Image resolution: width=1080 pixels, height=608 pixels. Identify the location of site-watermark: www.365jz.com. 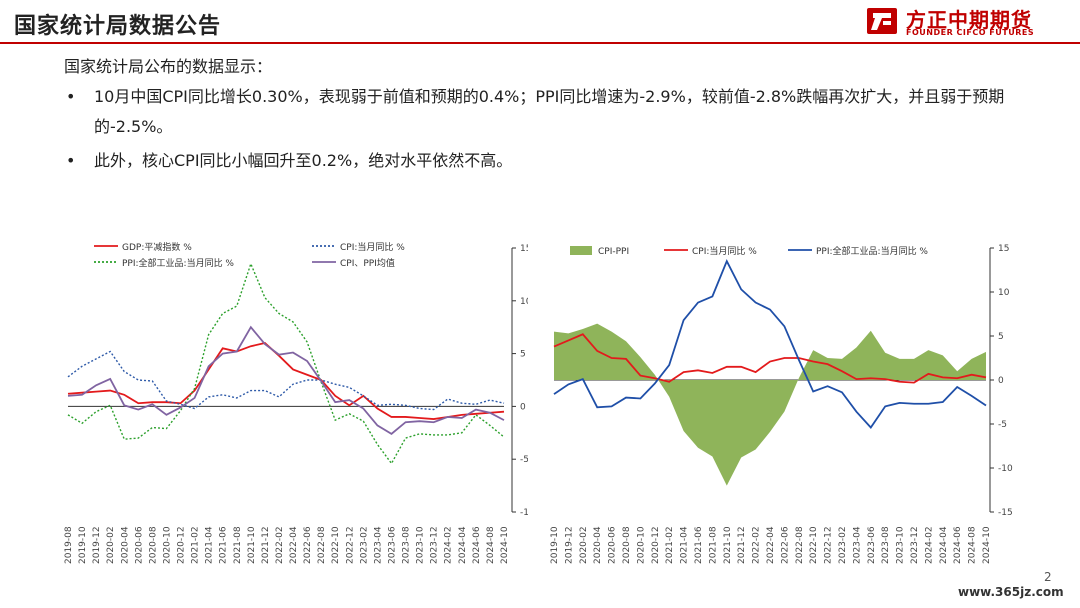
(1011, 592).